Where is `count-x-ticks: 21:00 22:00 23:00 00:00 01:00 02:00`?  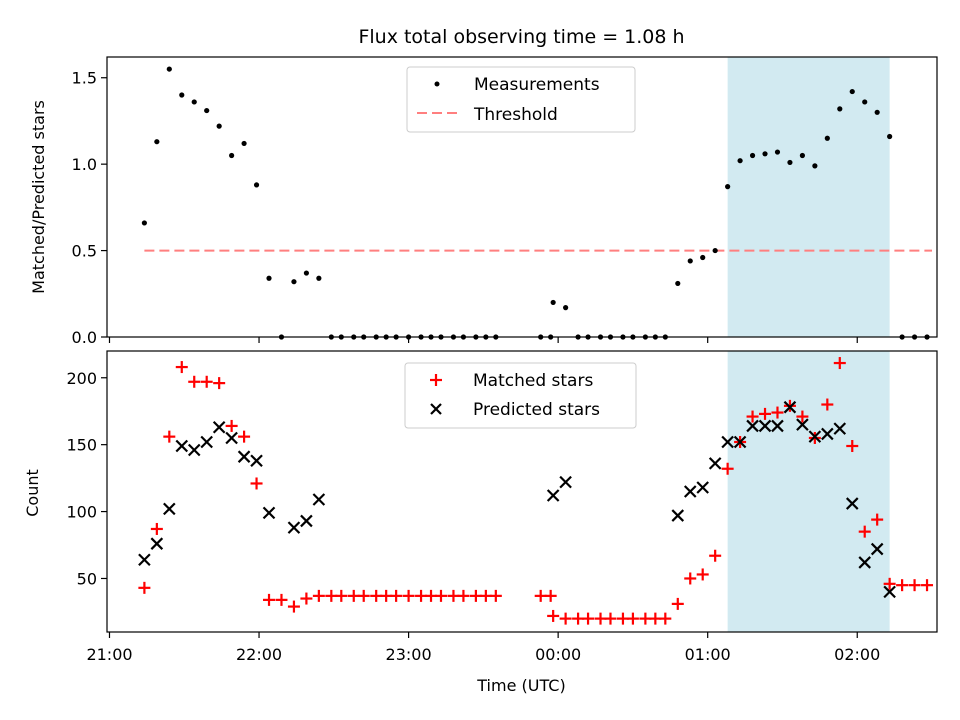 count-x-ticks: 21:00 22:00 23:00 00:00 01:00 02:00 is located at coordinates (483, 648).